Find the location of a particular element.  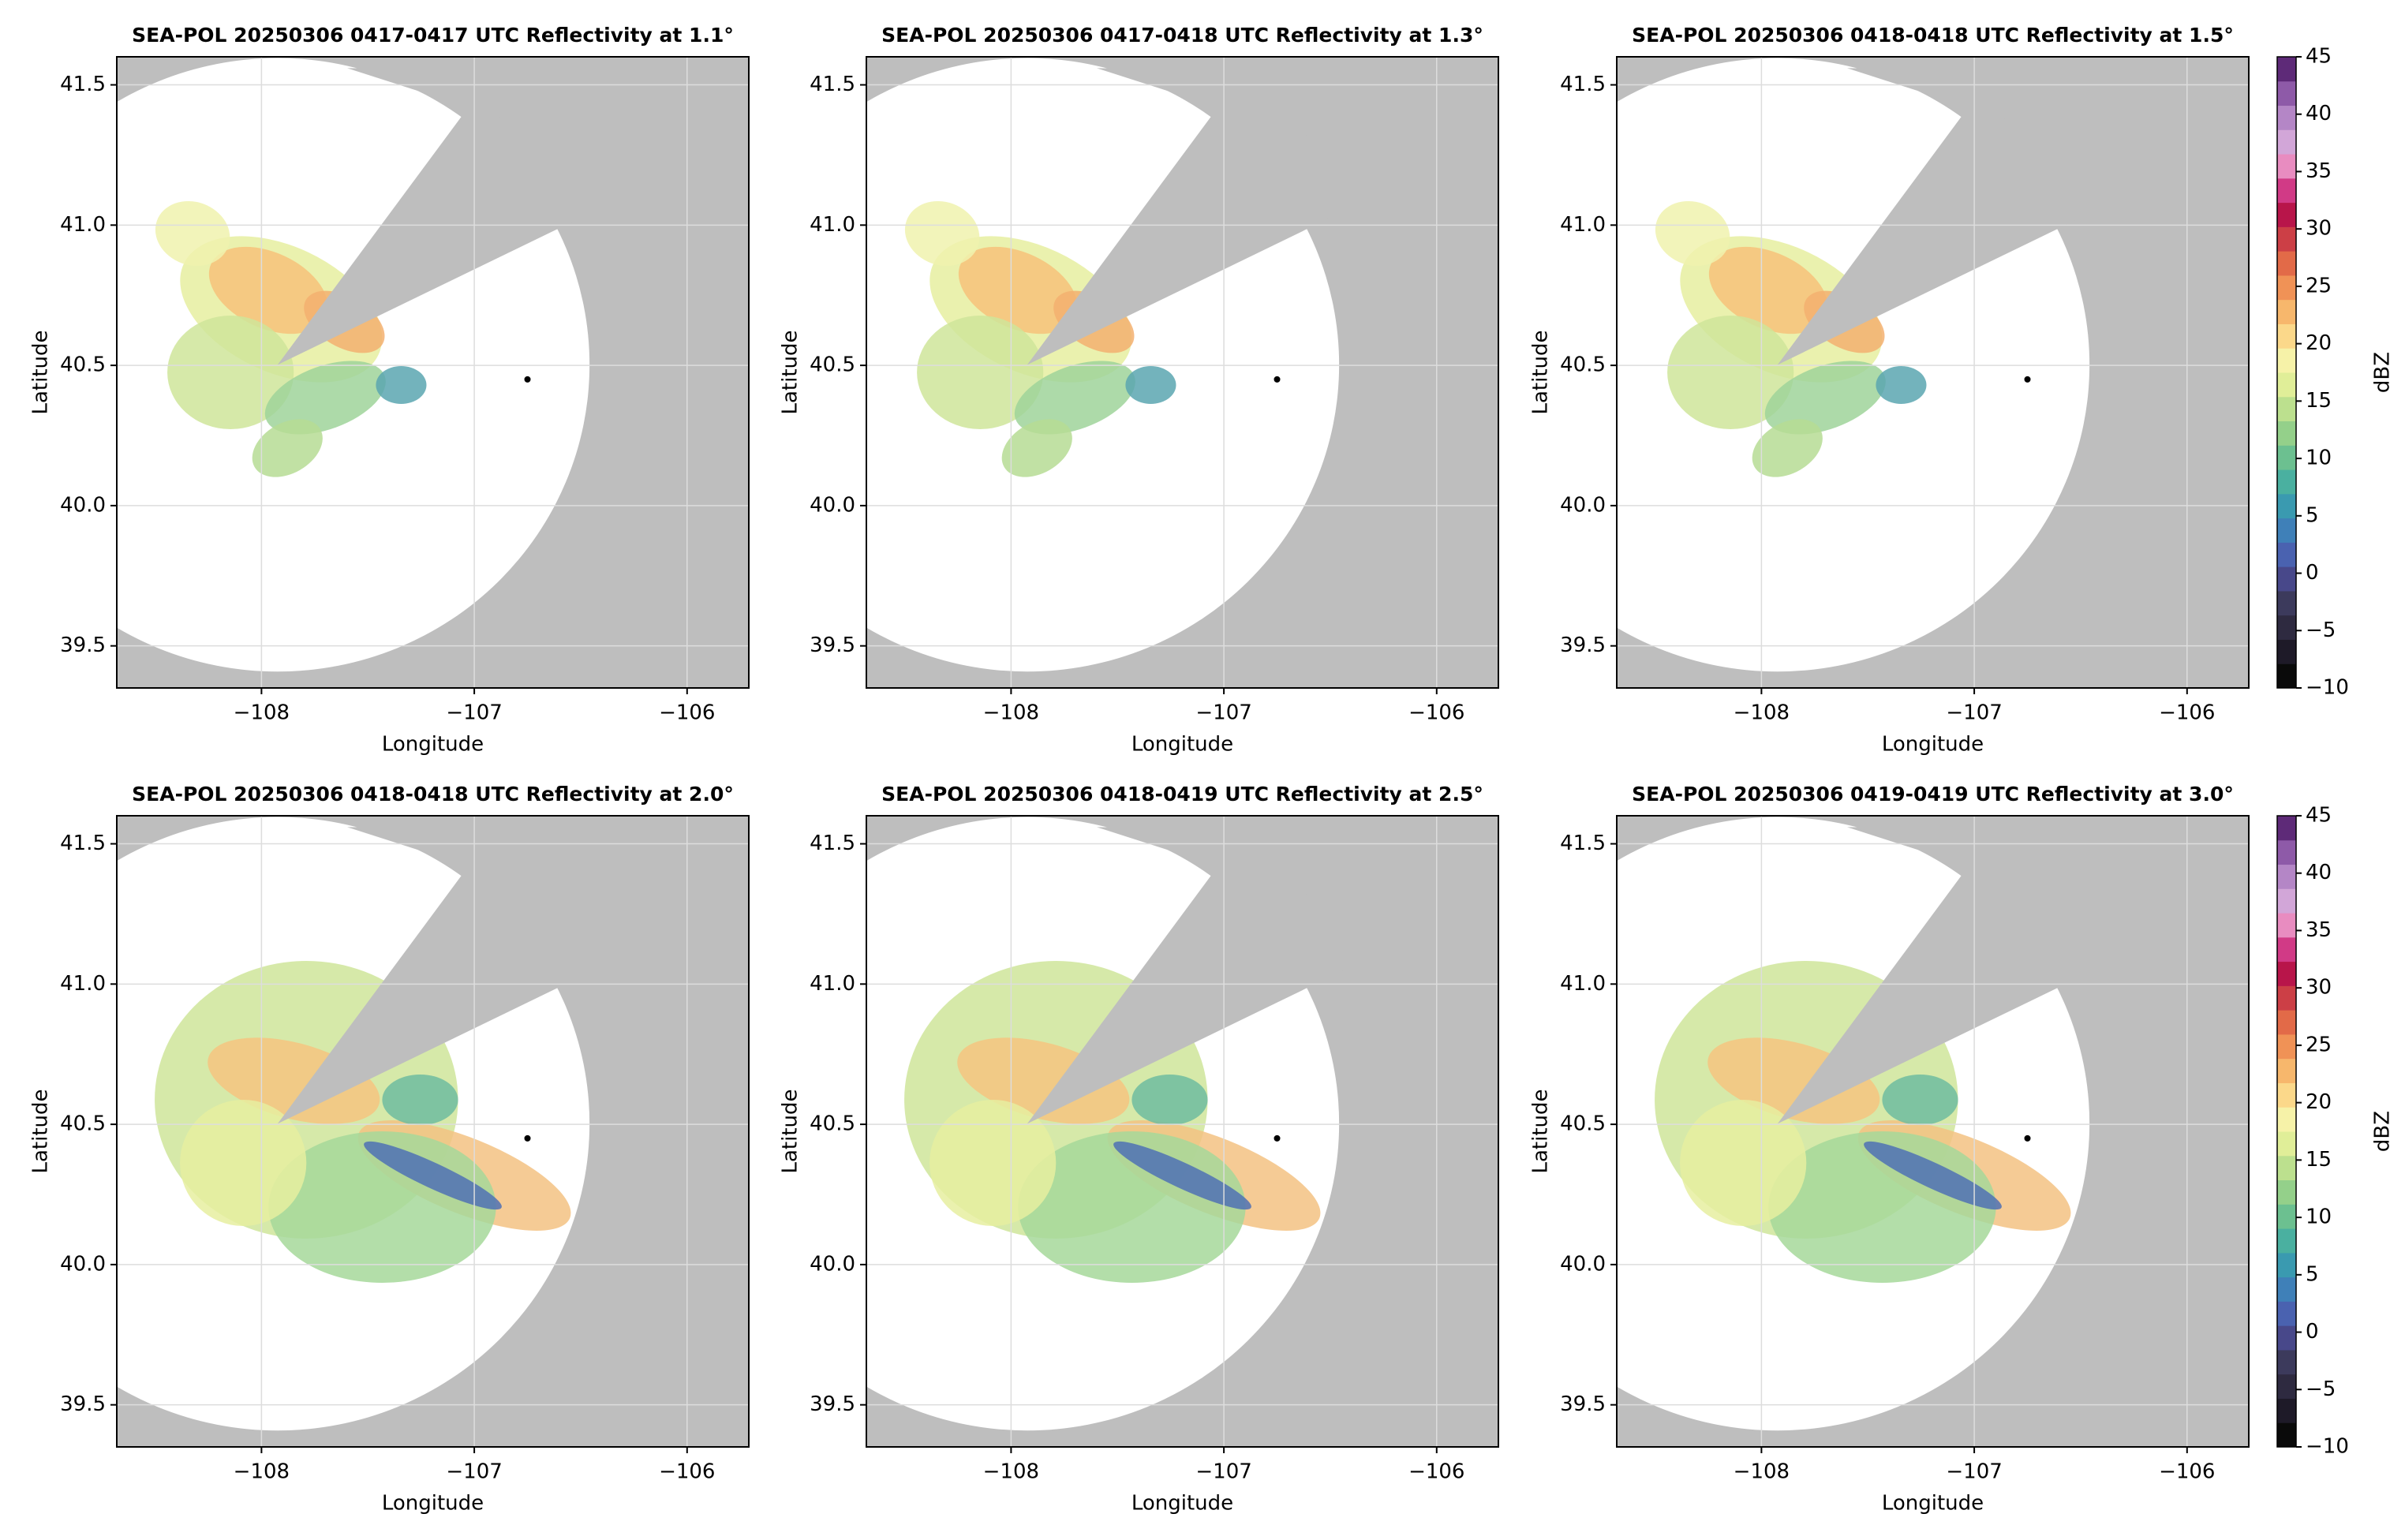

colorbar-tick-label: 5 is located at coordinates (2312, 515).